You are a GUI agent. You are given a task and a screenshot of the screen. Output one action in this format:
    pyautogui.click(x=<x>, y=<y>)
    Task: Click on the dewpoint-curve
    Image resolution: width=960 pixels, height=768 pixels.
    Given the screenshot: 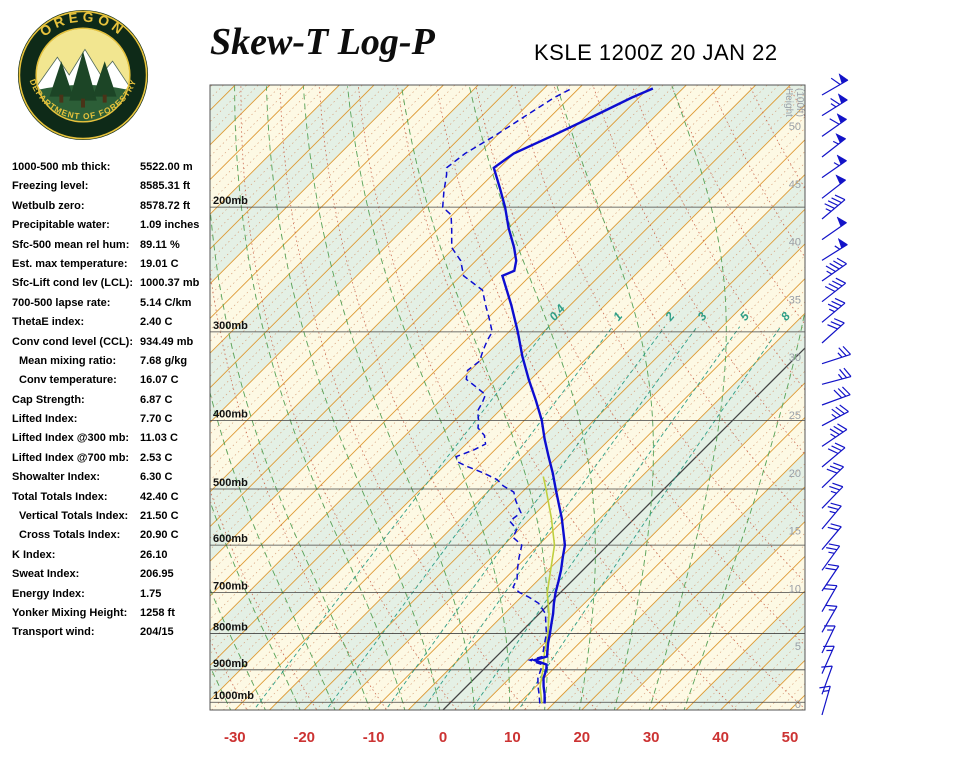 What is the action you would take?
    pyautogui.click(x=507, y=395)
    